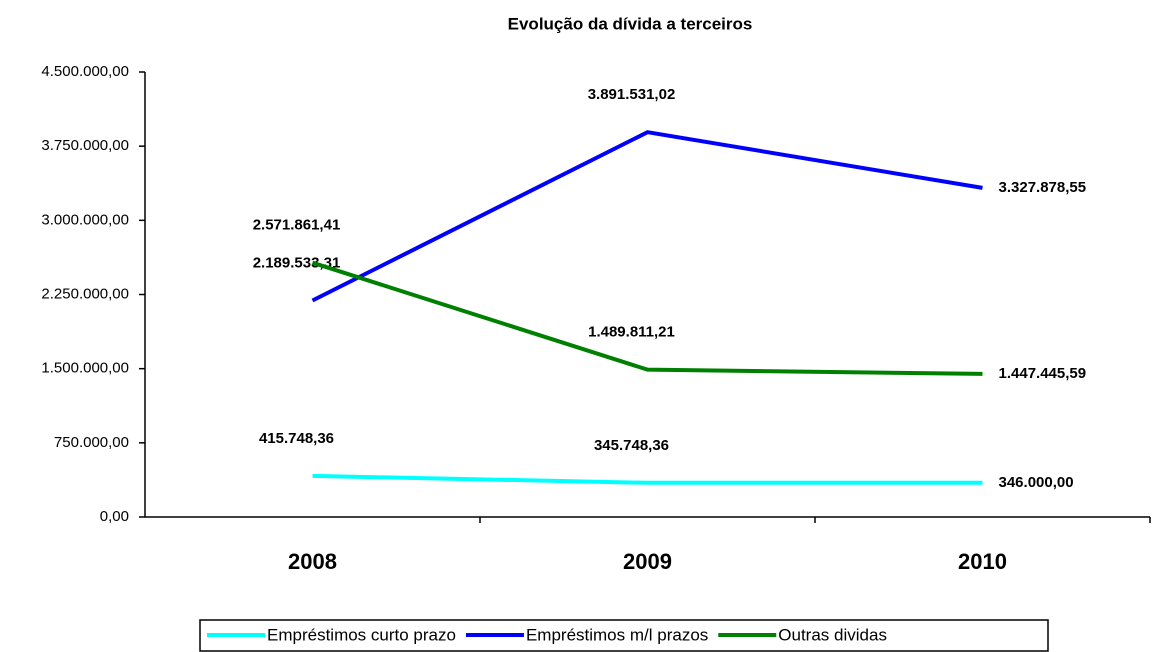 The image size is (1153, 652). What do you see at coordinates (1043, 187) in the screenshot?
I see `data-label: 3.327.878,55` at bounding box center [1043, 187].